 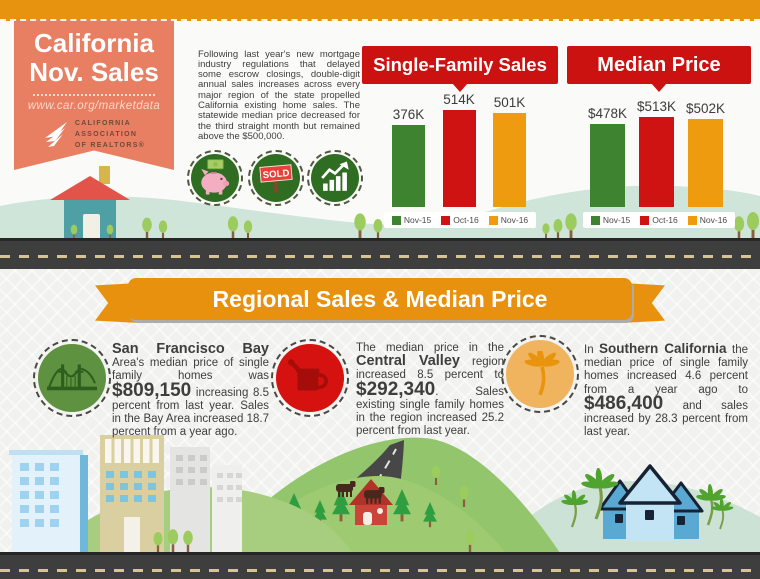 I want to click on sold-sign-icon: SOLD, so click(x=276, y=178).